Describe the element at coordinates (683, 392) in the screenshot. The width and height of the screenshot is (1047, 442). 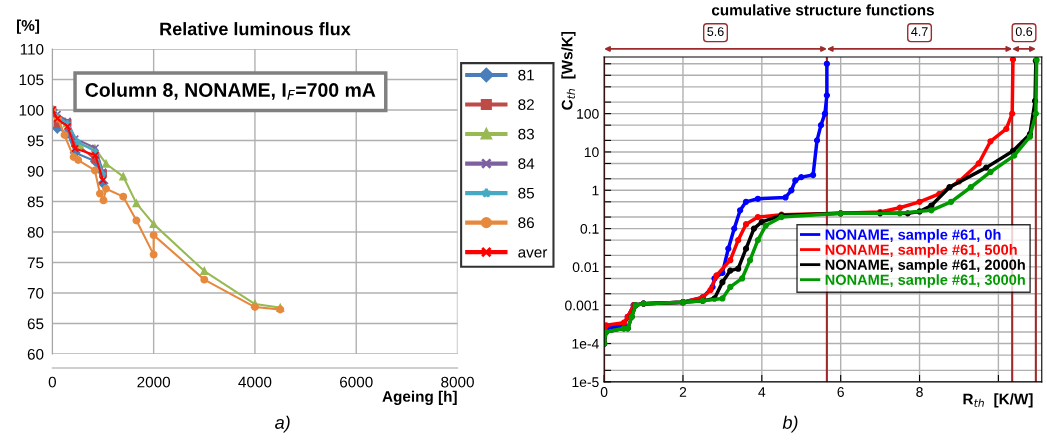
I see `x-tick-label: 2` at that location.